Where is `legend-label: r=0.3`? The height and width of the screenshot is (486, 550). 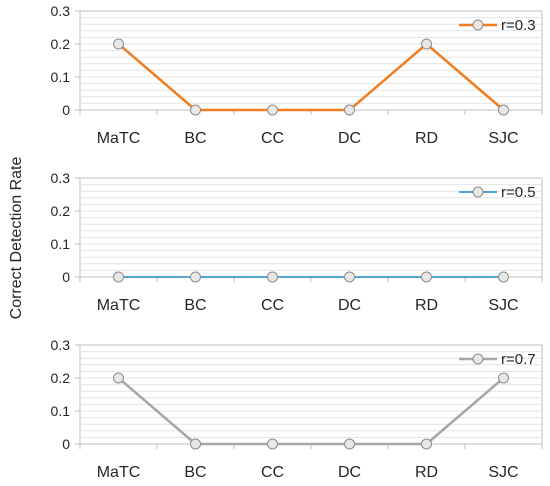 legend-label: r=0.3 is located at coordinates (518, 25).